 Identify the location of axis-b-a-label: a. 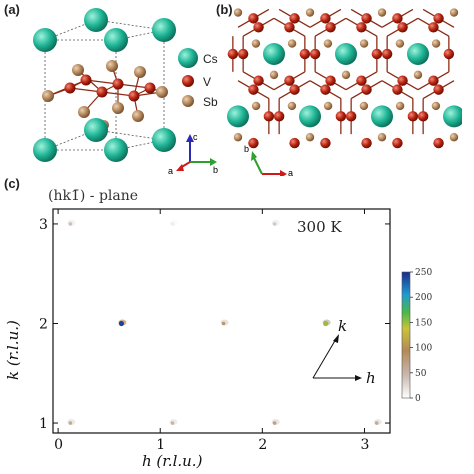
(290, 172).